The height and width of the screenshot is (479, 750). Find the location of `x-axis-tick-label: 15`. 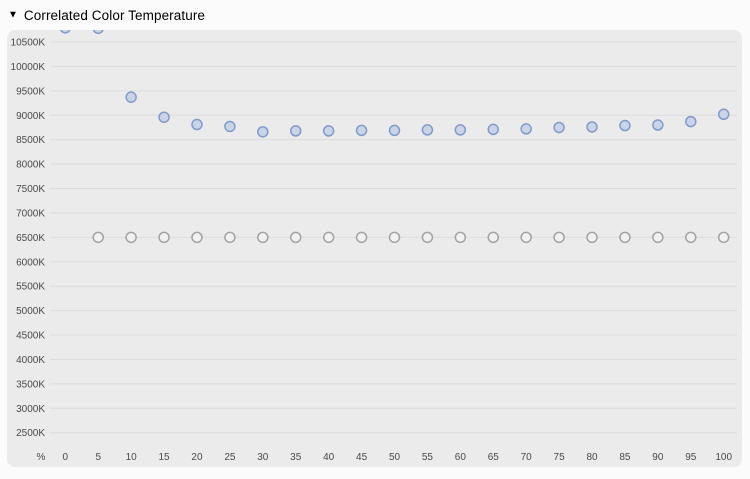

x-axis-tick-label: 15 is located at coordinates (164, 457).